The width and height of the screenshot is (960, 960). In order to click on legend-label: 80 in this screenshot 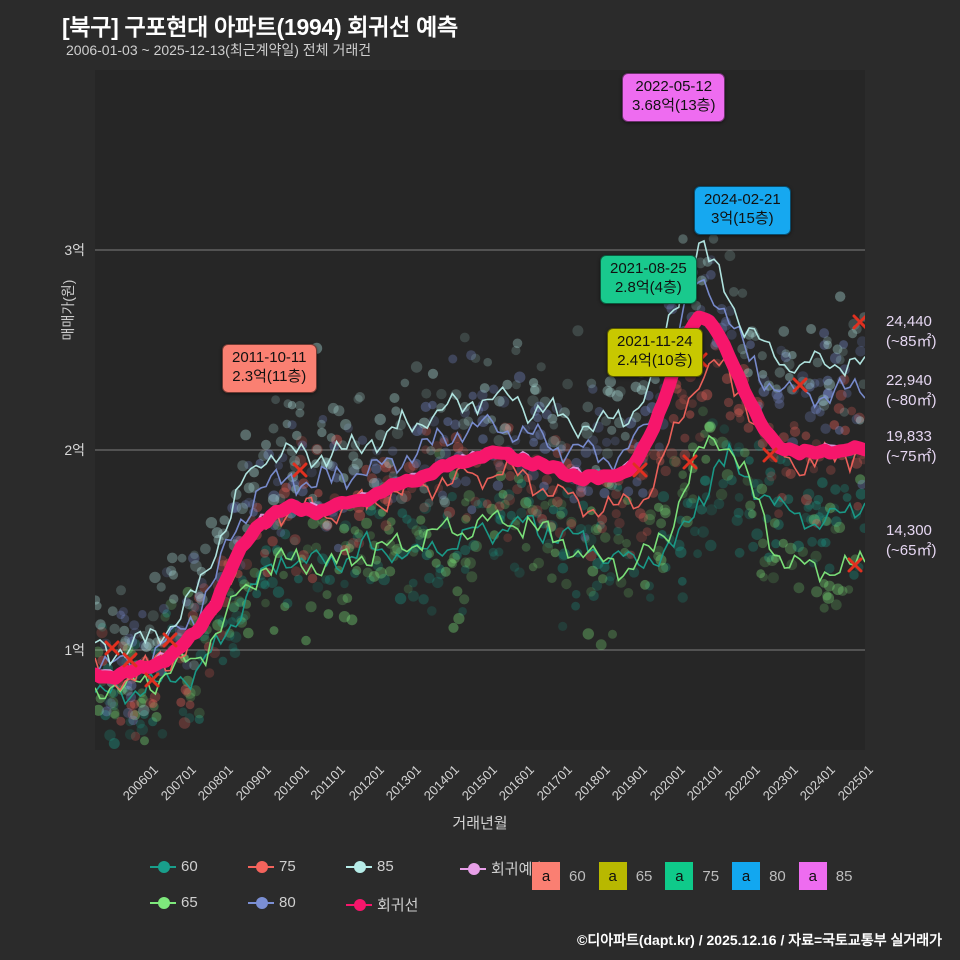, I will do `click(287, 902)`.